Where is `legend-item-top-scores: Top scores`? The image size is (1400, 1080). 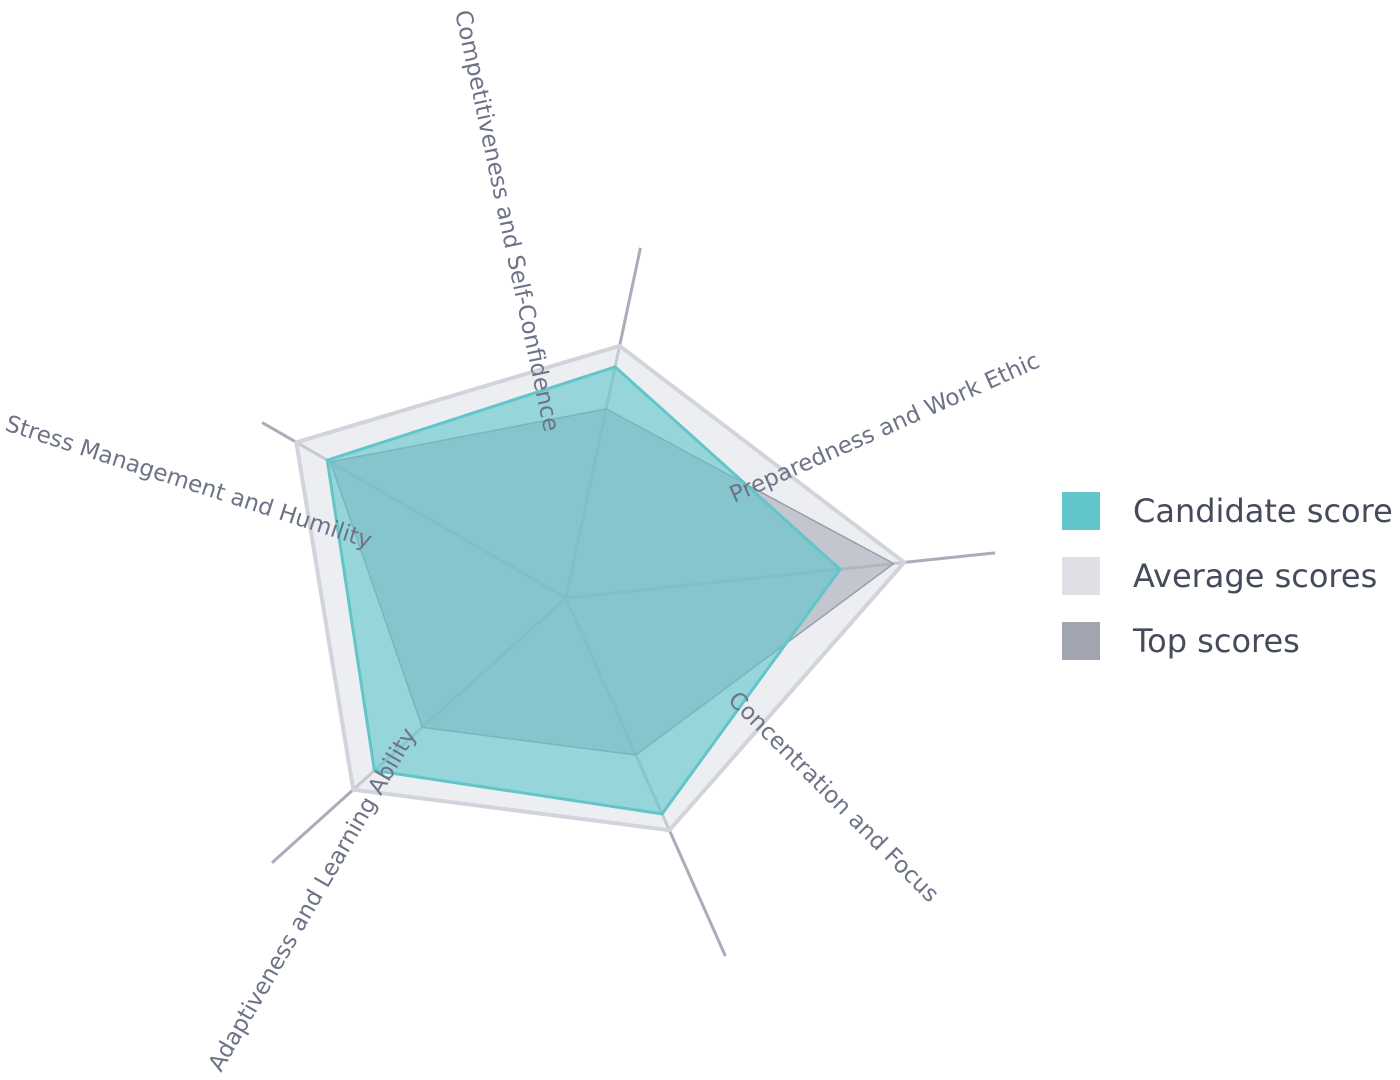
legend-item-top-scores: Top scores is located at coordinates (1227, 640).